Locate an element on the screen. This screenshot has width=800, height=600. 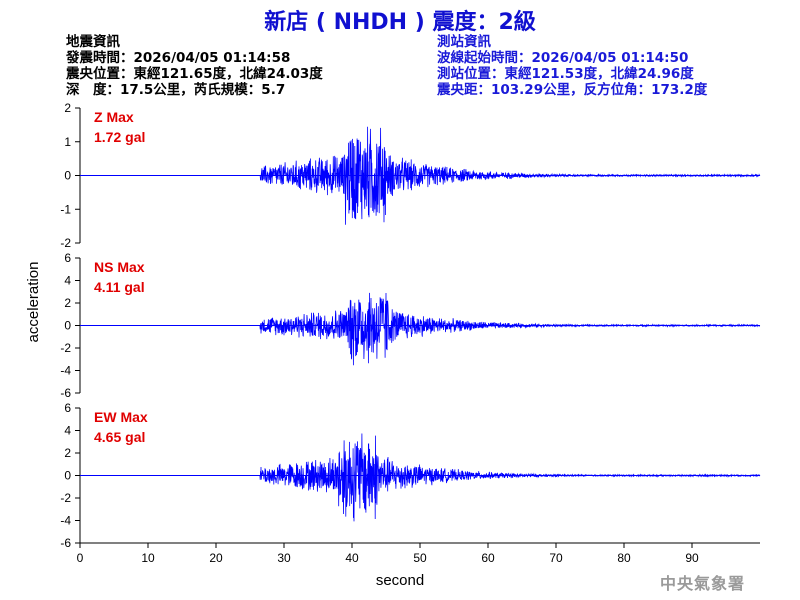
x-tick-label: 70 is located at coordinates (556, 558).